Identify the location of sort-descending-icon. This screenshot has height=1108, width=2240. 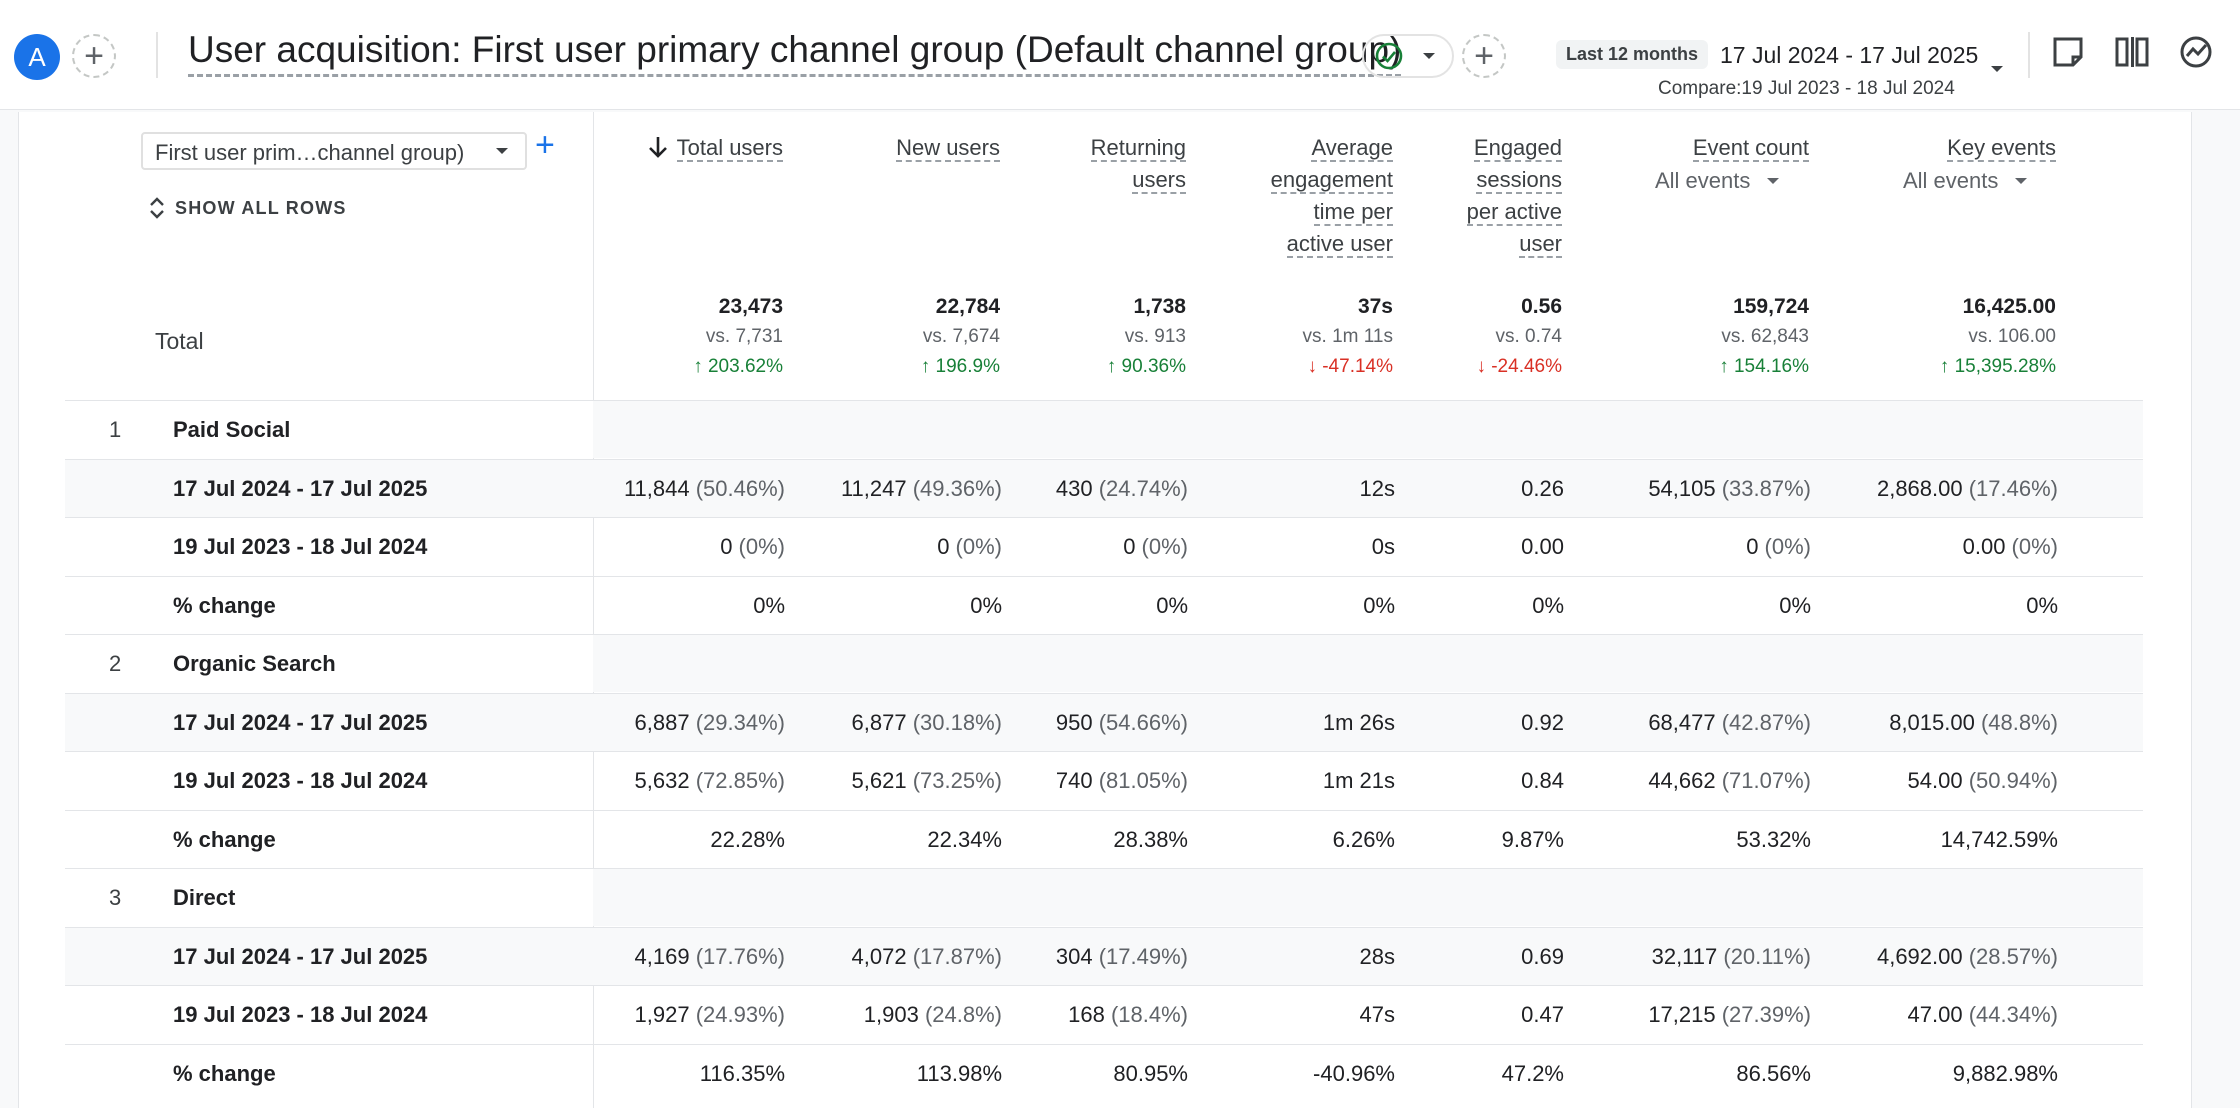
(658, 147).